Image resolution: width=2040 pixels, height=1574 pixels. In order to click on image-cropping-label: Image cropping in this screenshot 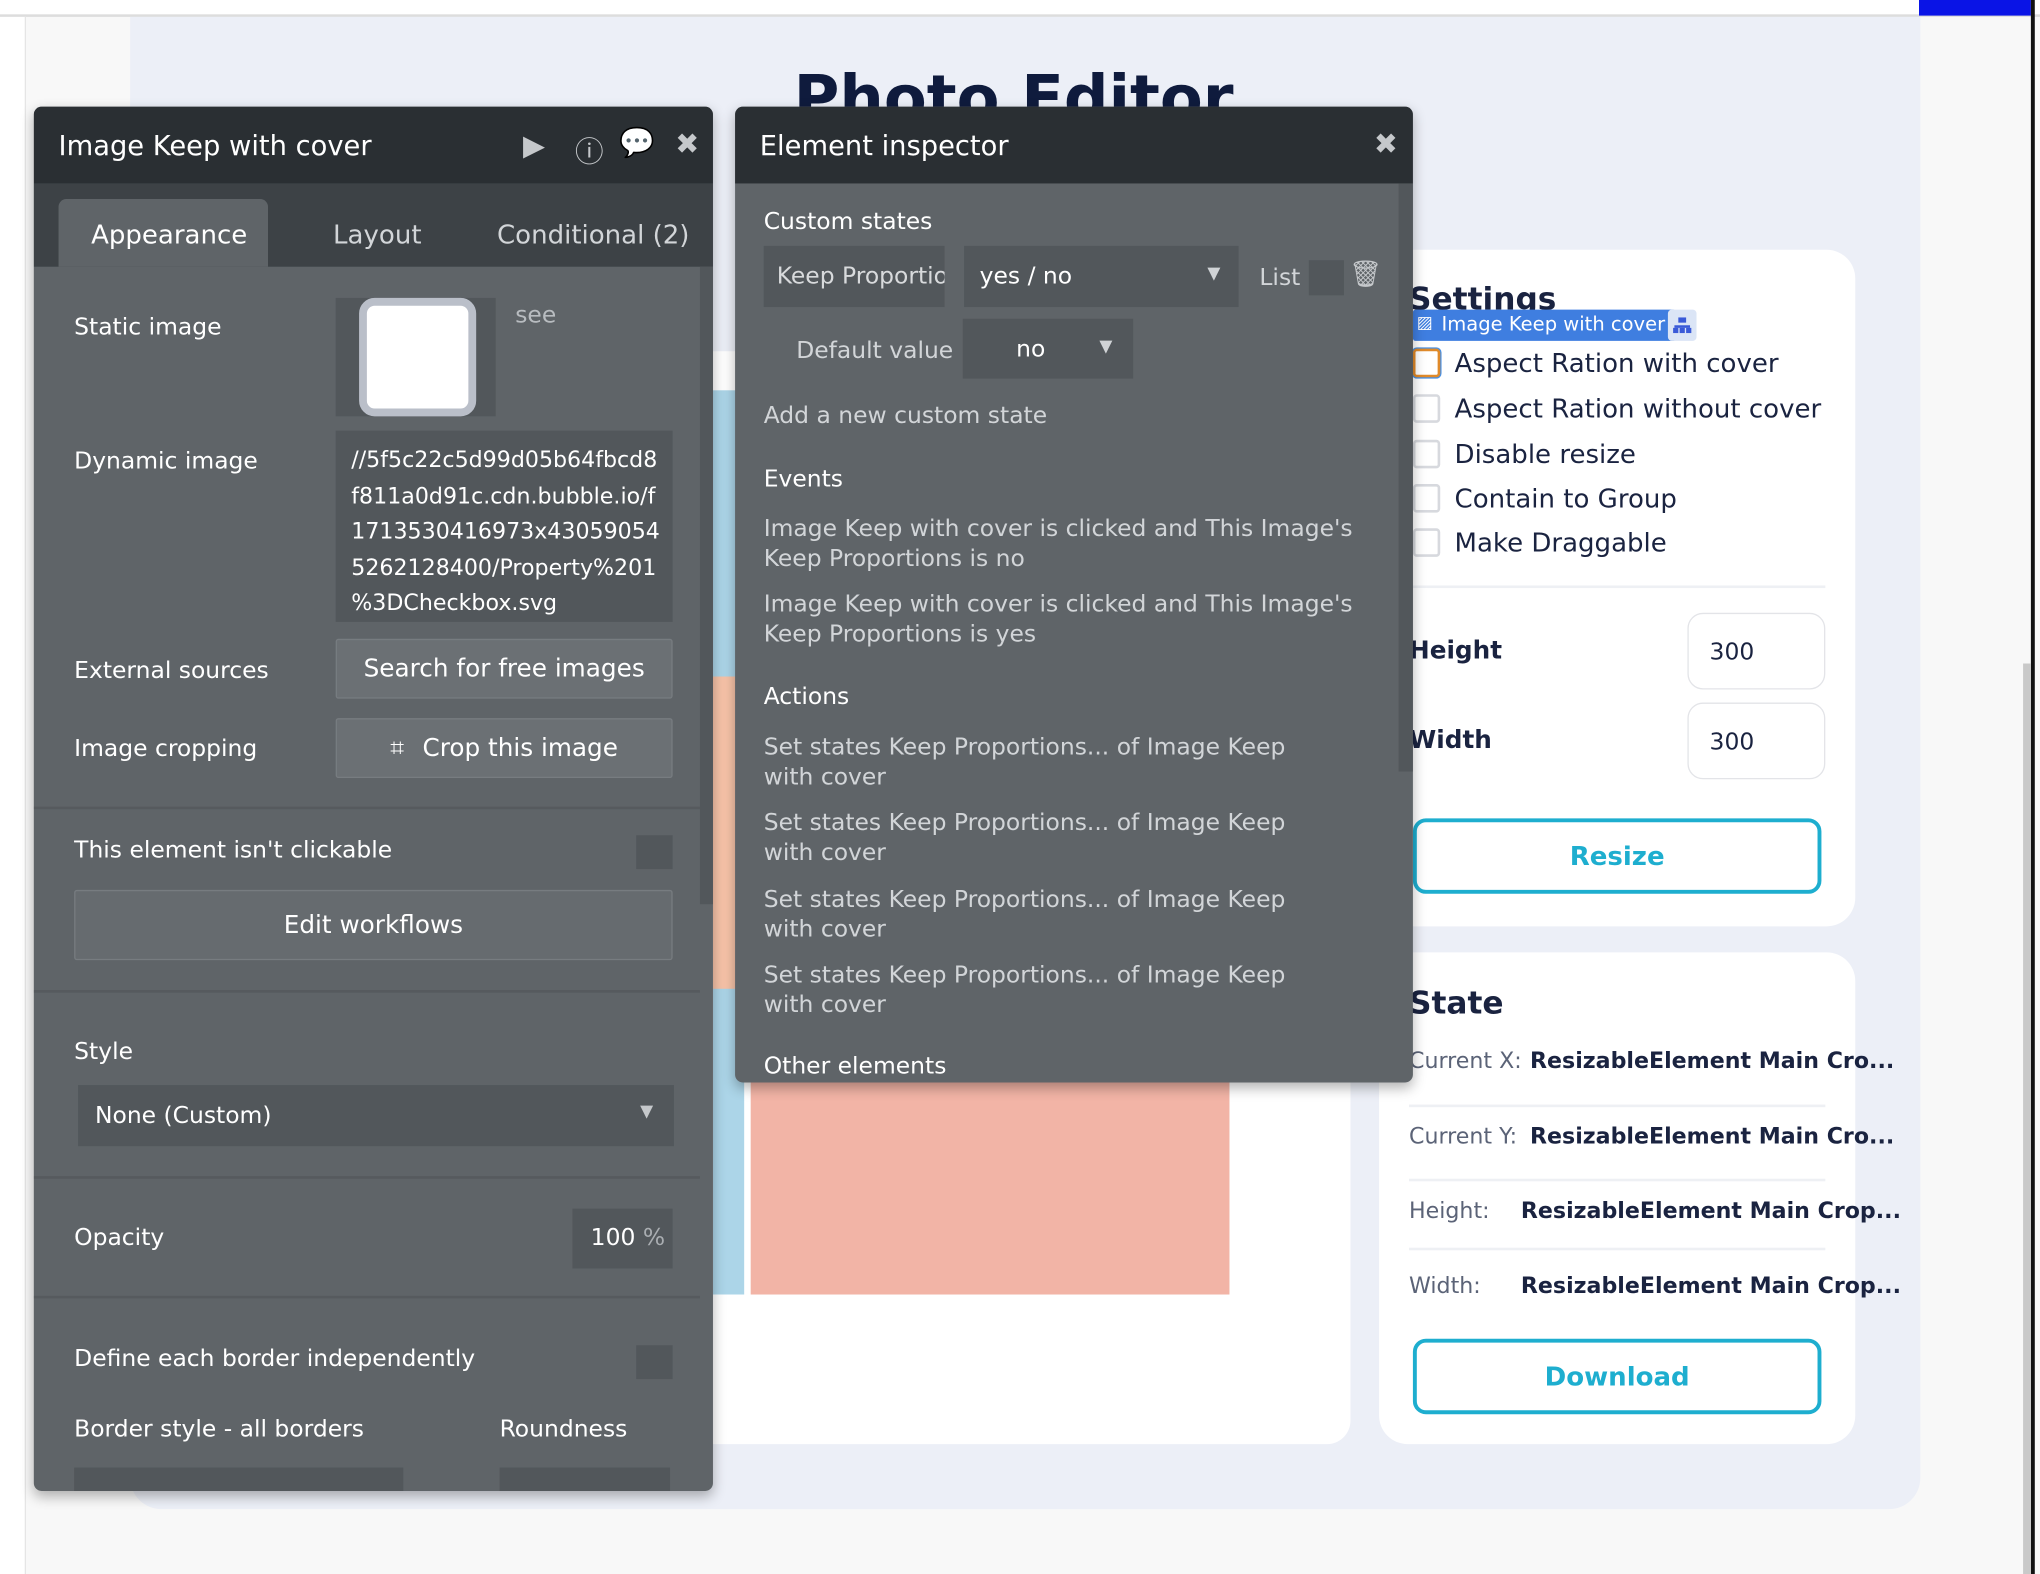, I will do `click(166, 749)`.